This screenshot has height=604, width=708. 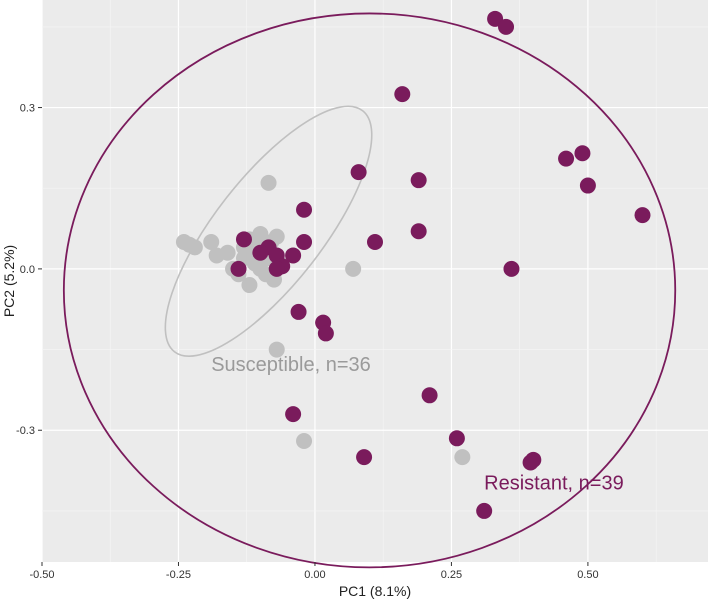 What do you see at coordinates (27, 270) in the screenshot?
I see `y-tick-label: 0.0` at bounding box center [27, 270].